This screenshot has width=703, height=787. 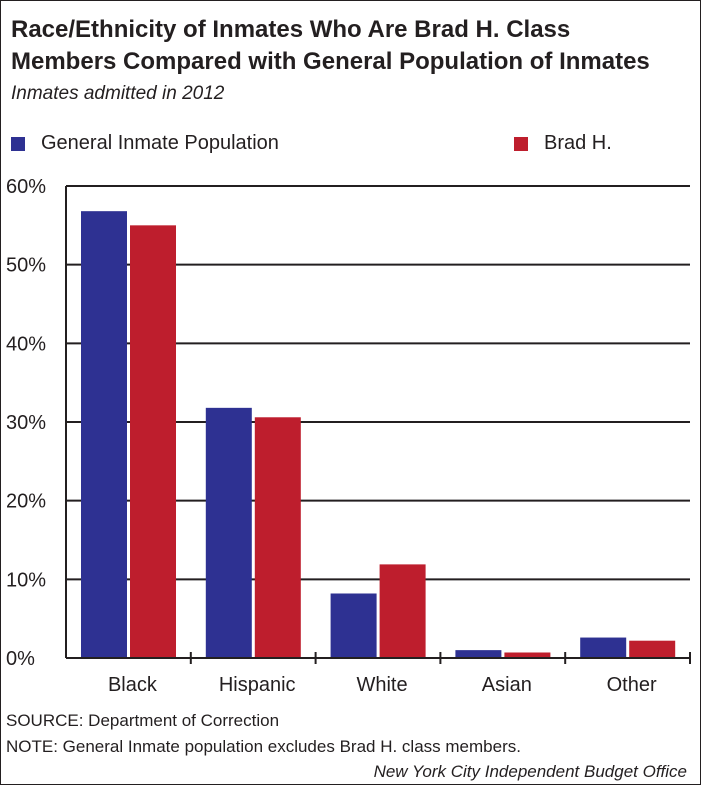 What do you see at coordinates (632, 685) in the screenshot?
I see `x-tick-label: Other` at bounding box center [632, 685].